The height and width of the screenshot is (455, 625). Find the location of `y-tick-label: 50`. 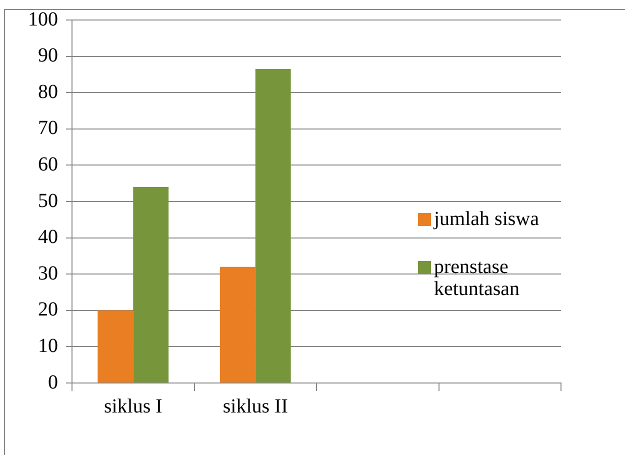

y-tick-label: 50 is located at coordinates (48, 201).